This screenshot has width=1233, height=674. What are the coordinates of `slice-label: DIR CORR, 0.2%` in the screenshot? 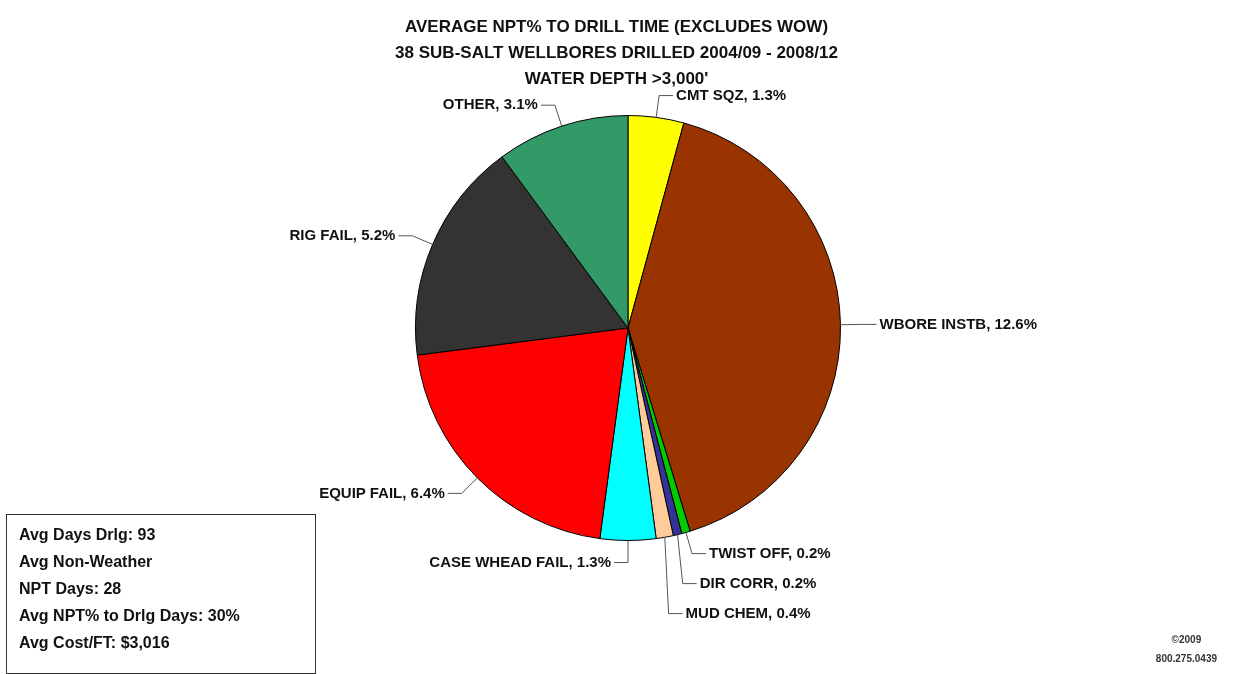 It's located at (758, 582).